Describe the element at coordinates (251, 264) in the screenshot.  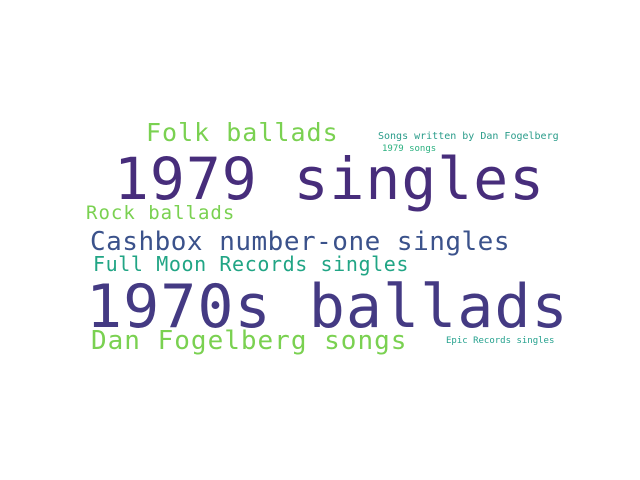
I see `word-full-moon-records-singles: Full Moon Records singles` at that location.